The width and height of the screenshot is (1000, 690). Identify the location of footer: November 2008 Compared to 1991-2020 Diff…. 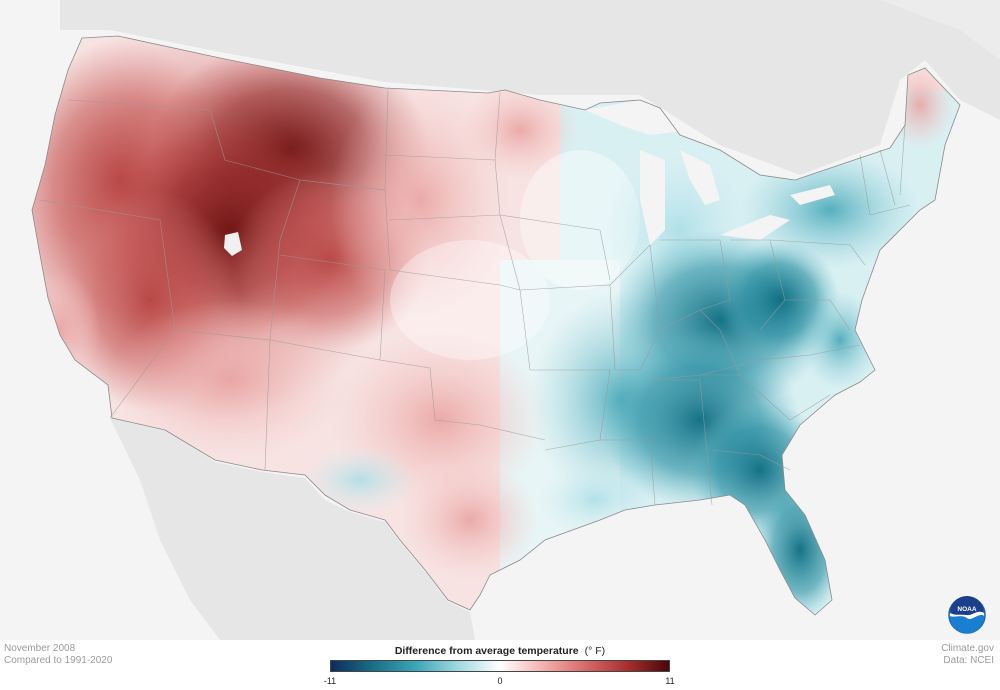
(500, 665).